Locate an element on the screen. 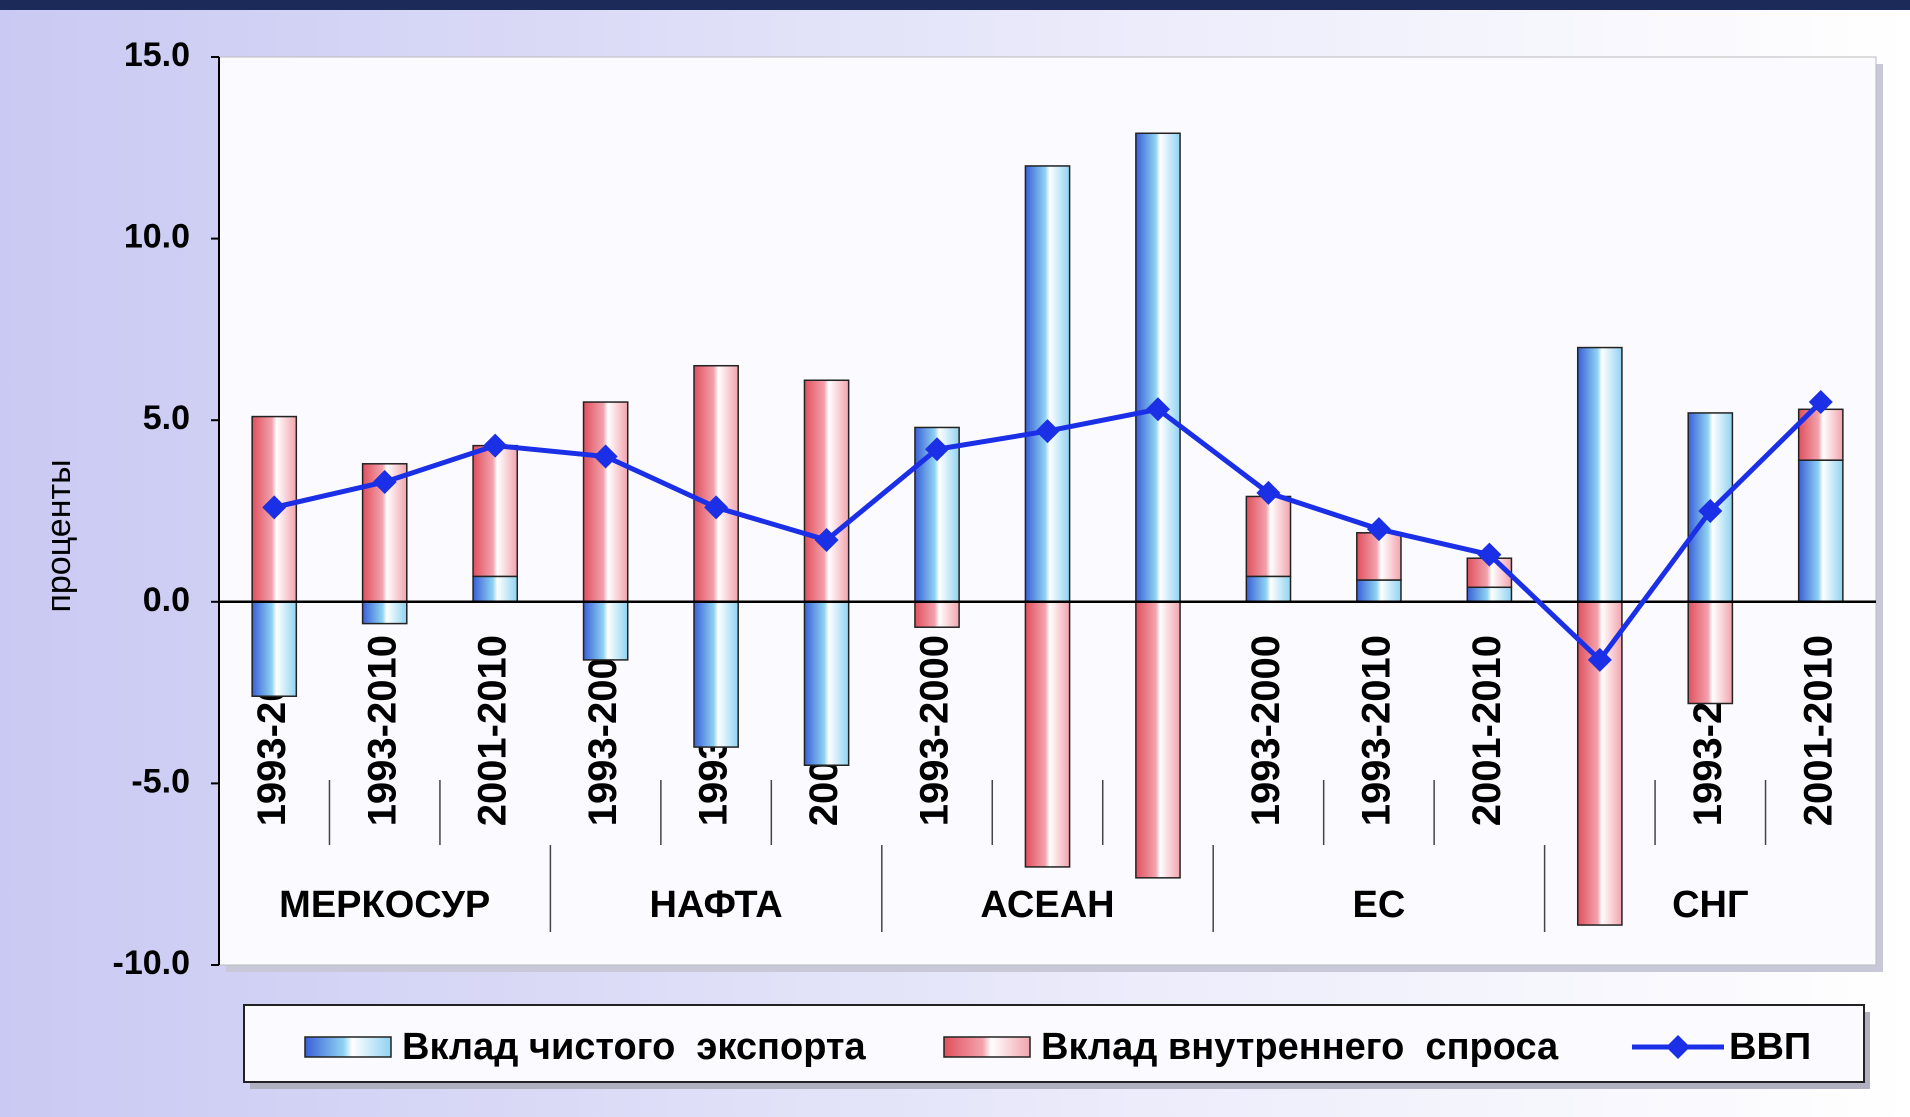 The width and height of the screenshot is (1910, 1117). group-label: ЕС is located at coordinates (1379, 905).